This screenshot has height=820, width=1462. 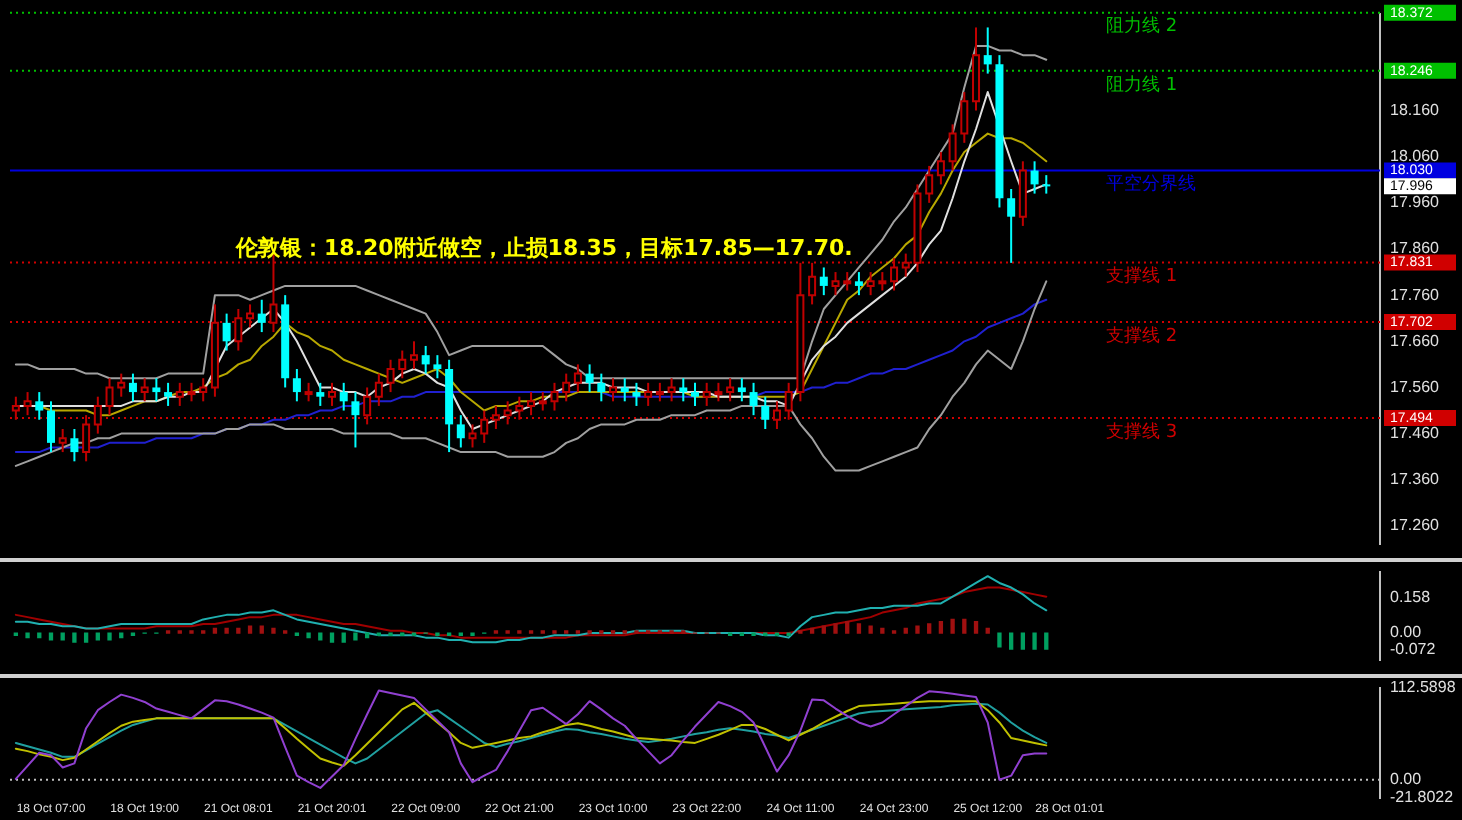 What do you see at coordinates (543, 248) in the screenshot?
I see `annotation: 伦敦银：18.20附近做空，止损18.35，目标17.85—17.70.` at bounding box center [543, 248].